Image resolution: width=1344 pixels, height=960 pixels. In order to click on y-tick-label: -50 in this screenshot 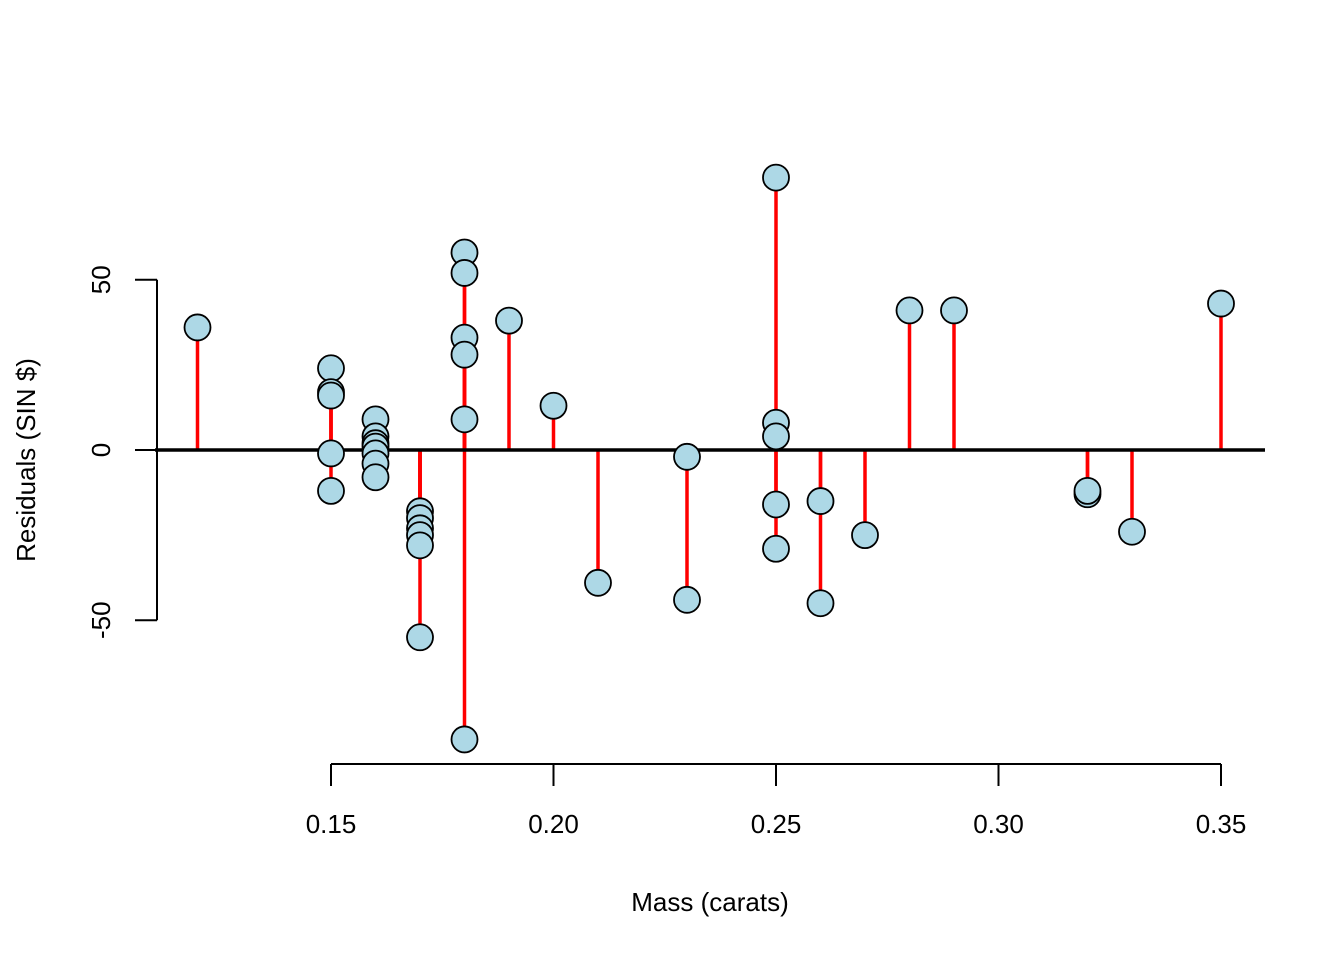, I will do `click(101, 620)`.